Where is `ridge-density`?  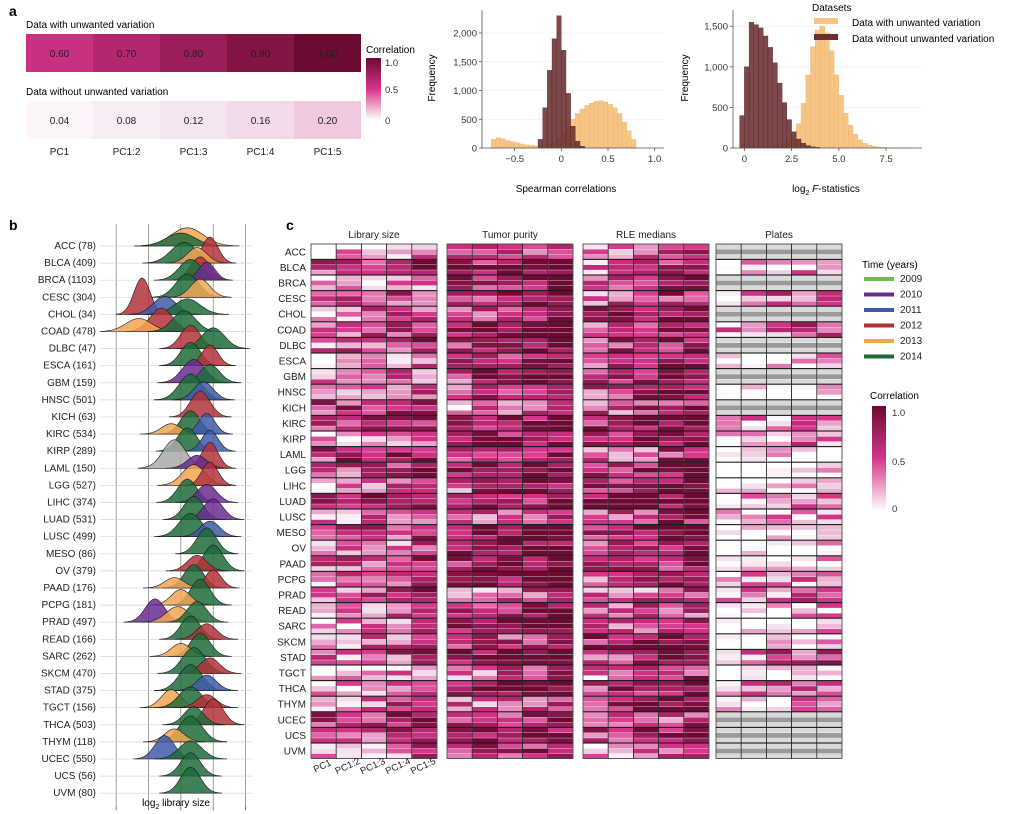 ridge-density is located at coordinates (197, 612).